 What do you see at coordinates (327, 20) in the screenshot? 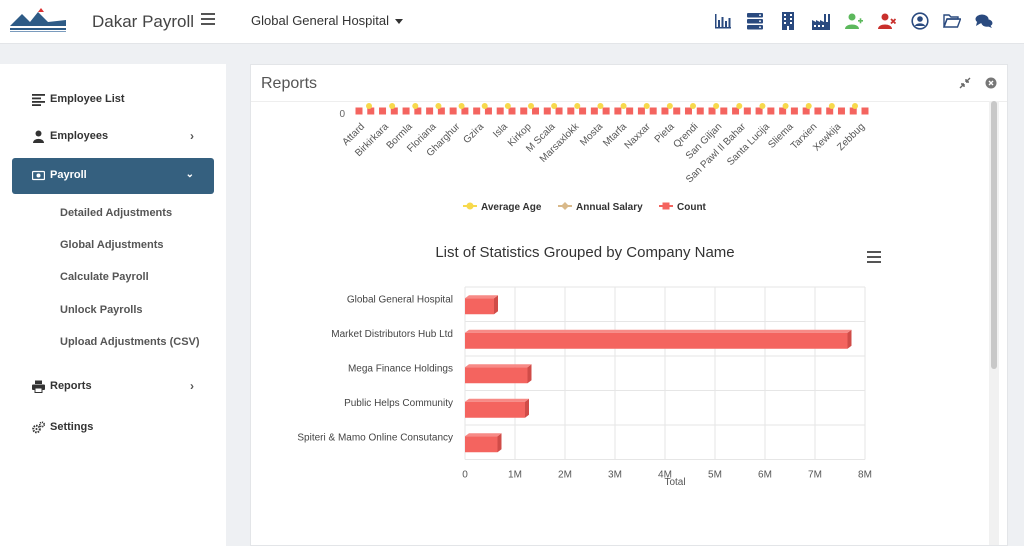
I see `company-selector: Global General Hospital` at bounding box center [327, 20].